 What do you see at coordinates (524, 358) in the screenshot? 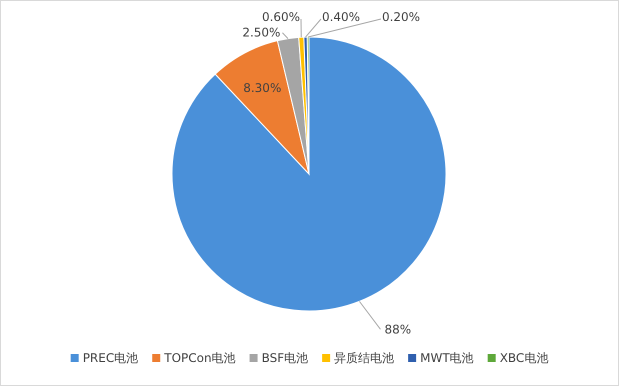
I see `legend-label: XBC电池` at bounding box center [524, 358].